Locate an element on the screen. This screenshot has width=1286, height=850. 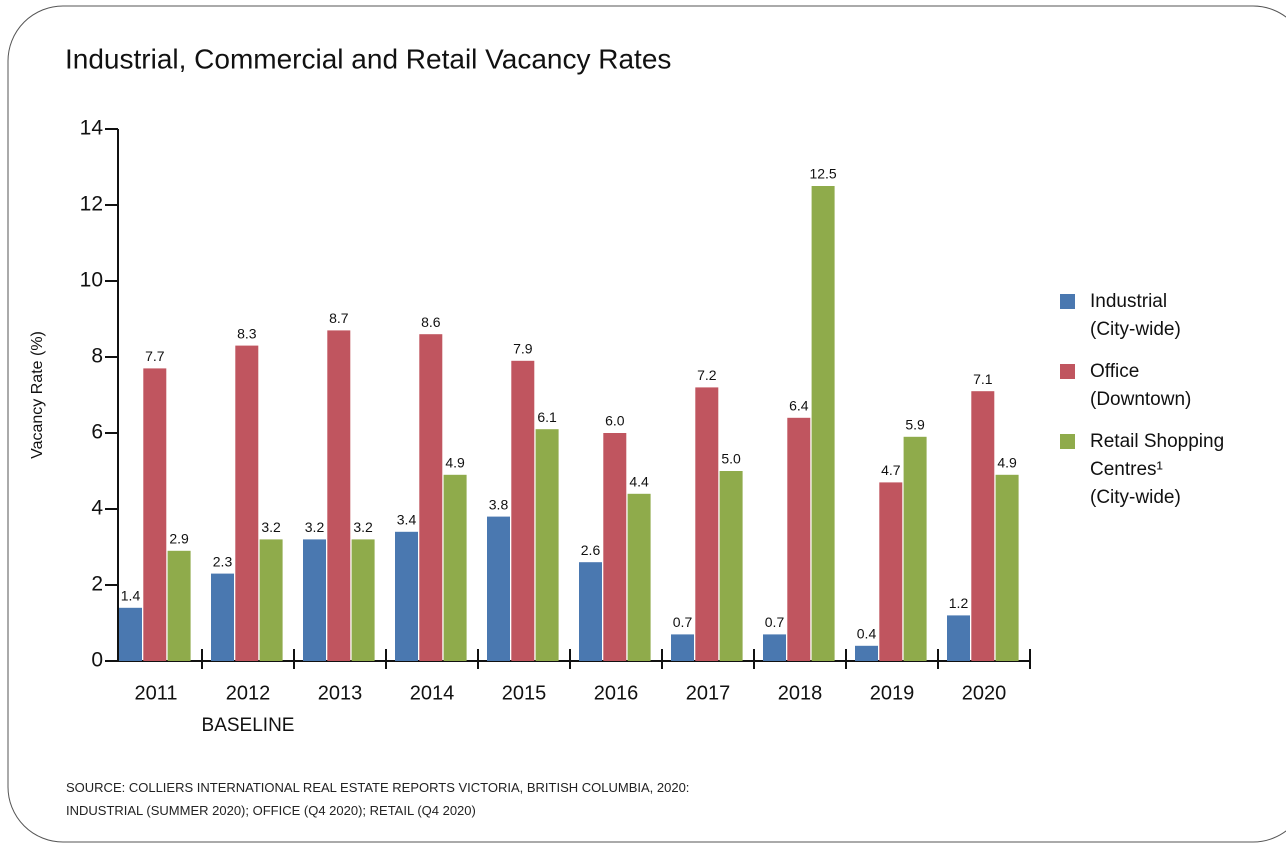
data-label: 2.3 is located at coordinates (223, 561).